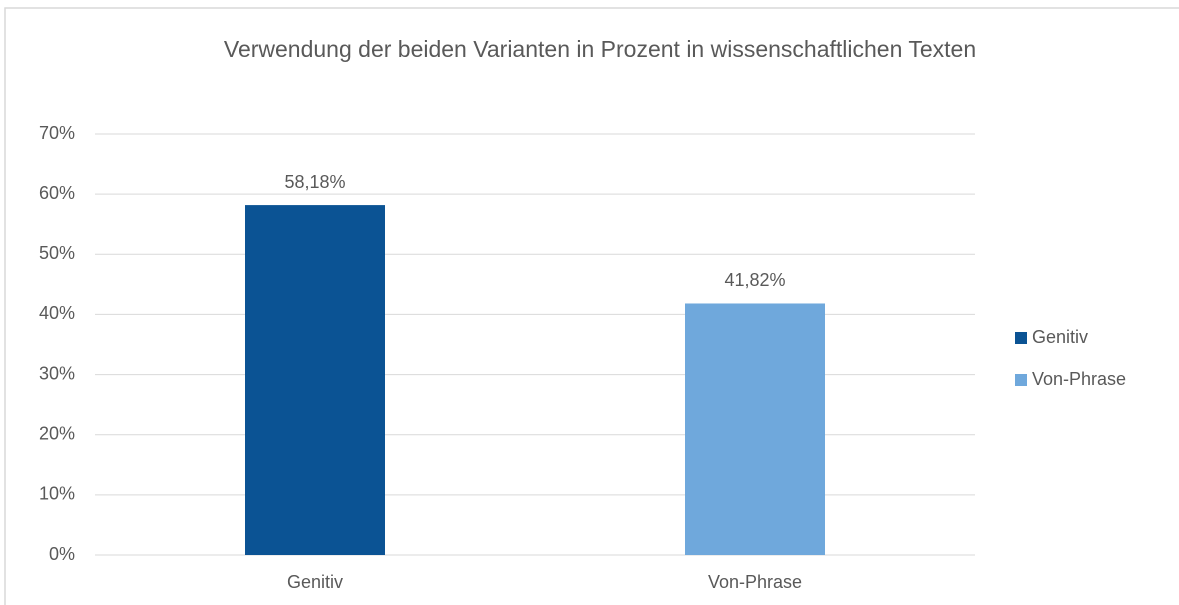 This screenshot has width=1179, height=605. What do you see at coordinates (57, 193) in the screenshot?
I see `y-tick-label: 60%` at bounding box center [57, 193].